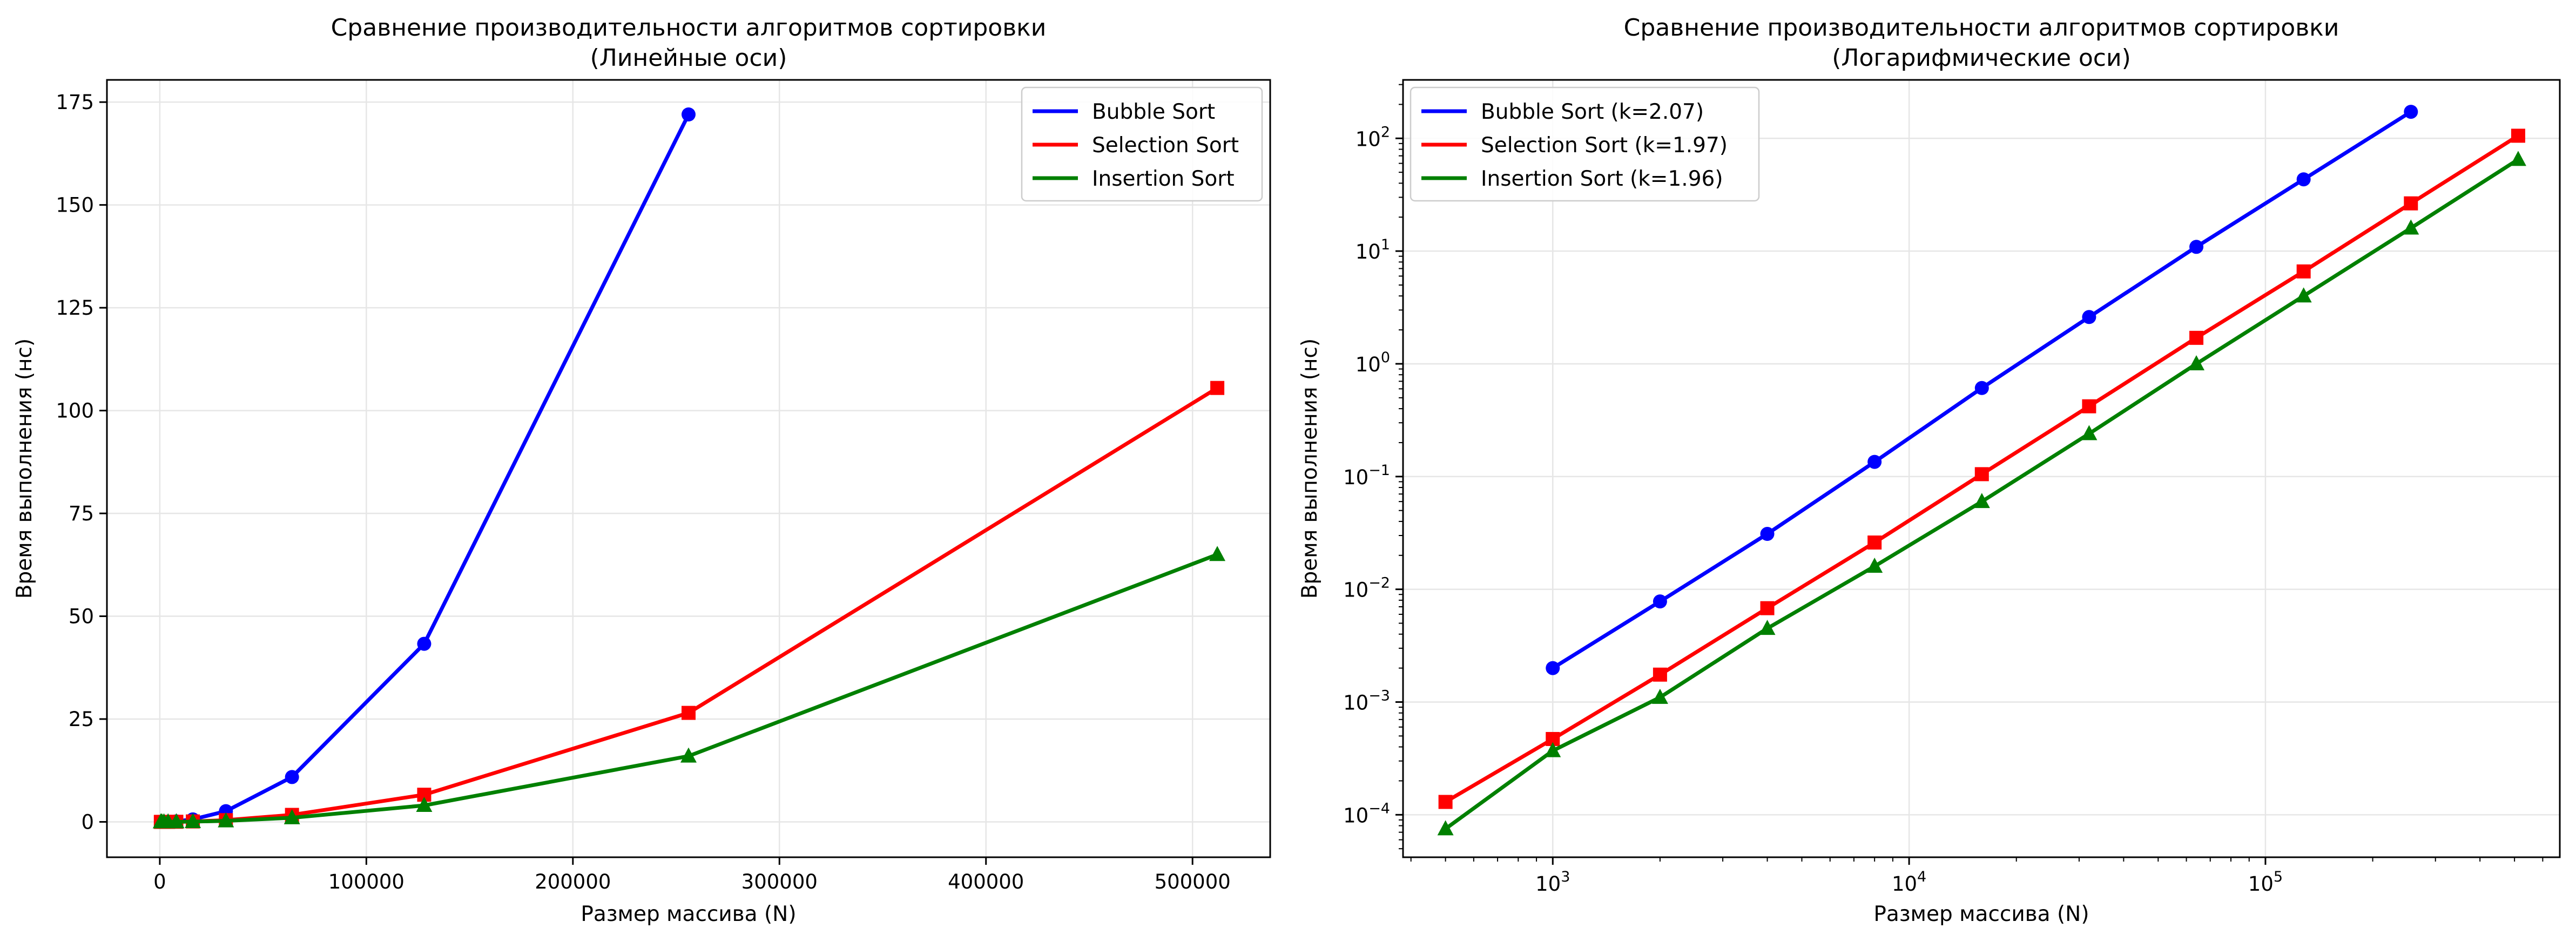  What do you see at coordinates (24, 468) in the screenshot?
I see `y-axis-label: Время выполнения (нс)` at bounding box center [24, 468].